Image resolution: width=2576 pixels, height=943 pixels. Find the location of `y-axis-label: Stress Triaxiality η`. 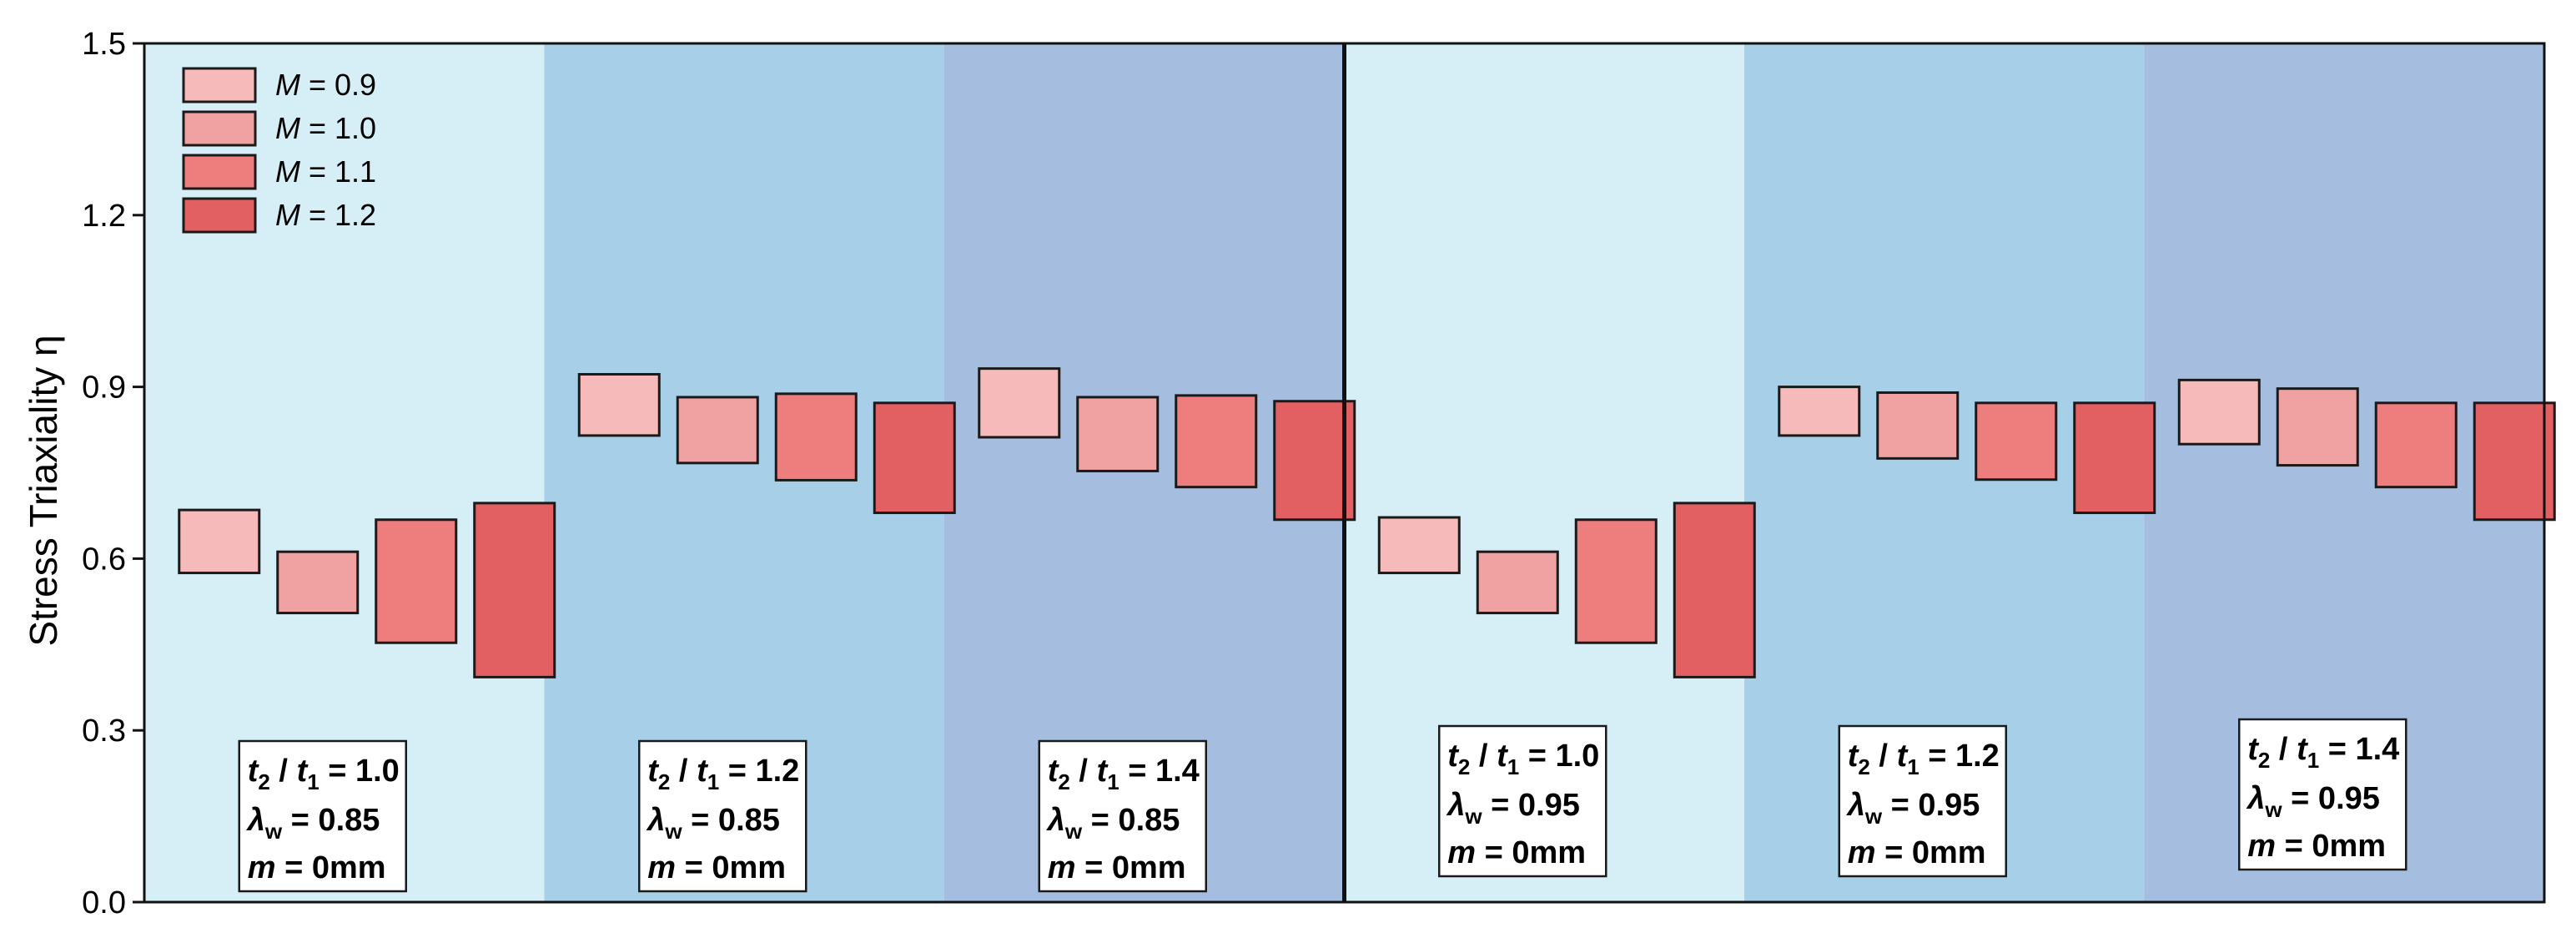

y-axis-label: Stress Triaxiality η is located at coordinates (43, 490).